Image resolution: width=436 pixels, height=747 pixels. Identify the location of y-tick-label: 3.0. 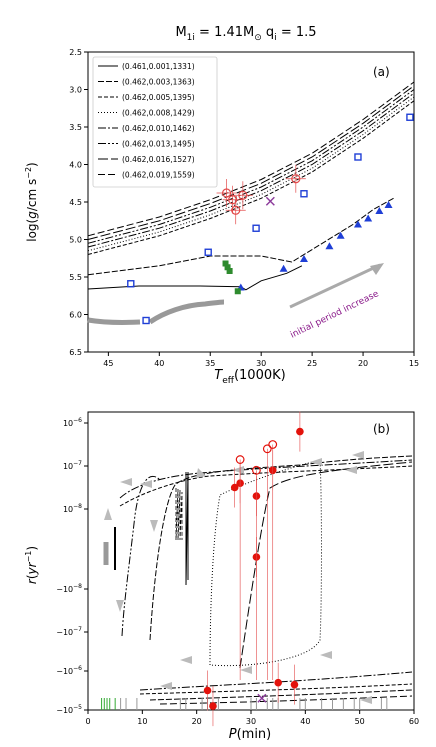
(75, 90).